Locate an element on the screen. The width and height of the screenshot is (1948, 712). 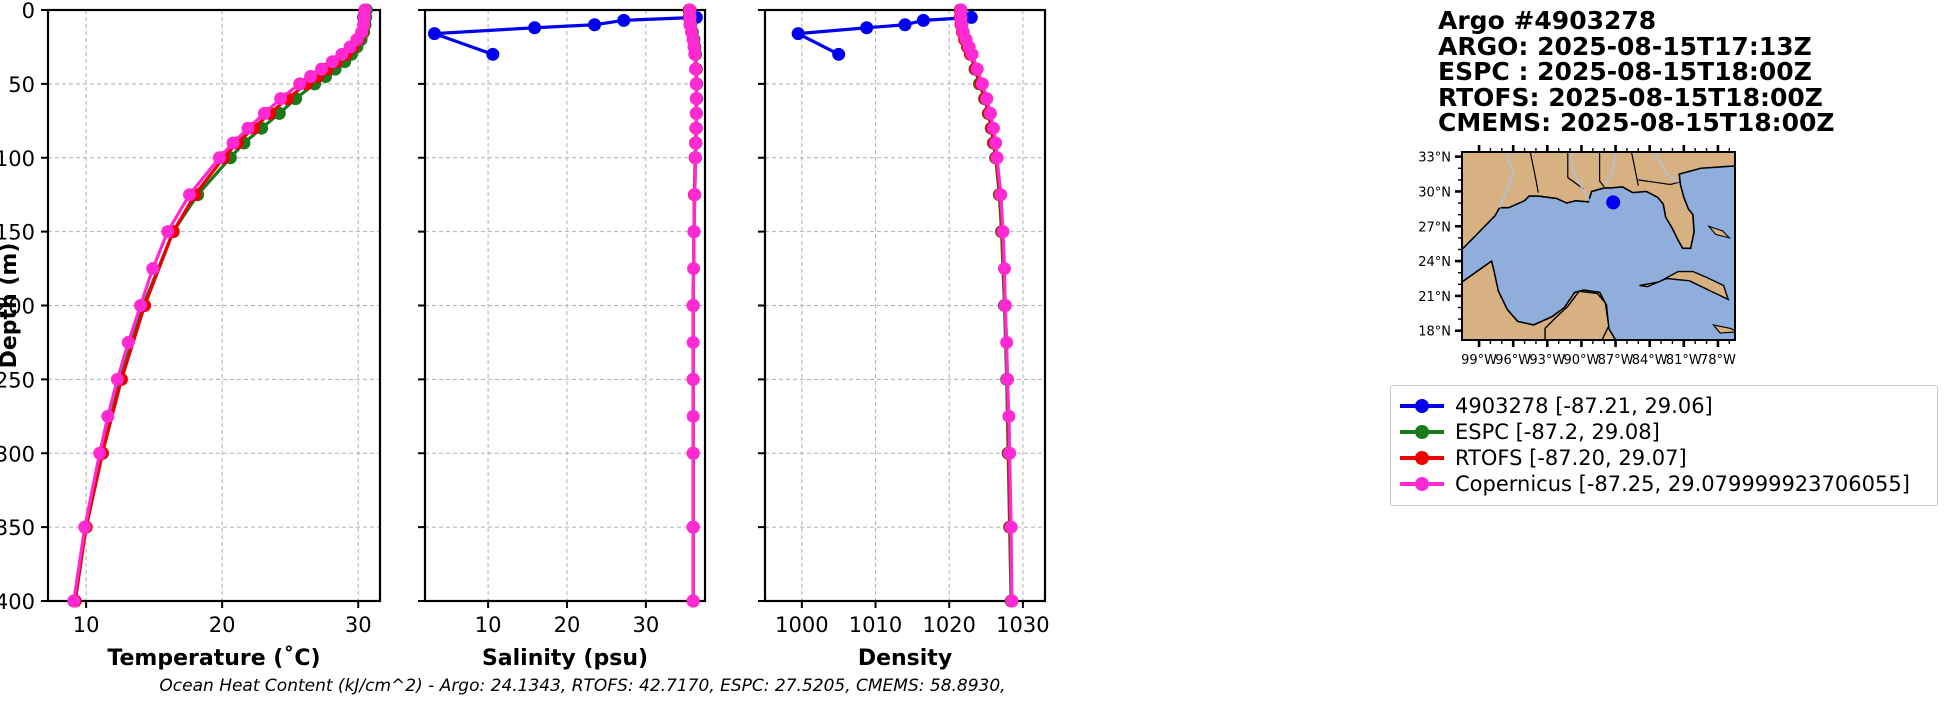
y-tick-label: 100 is located at coordinates (17, 159).